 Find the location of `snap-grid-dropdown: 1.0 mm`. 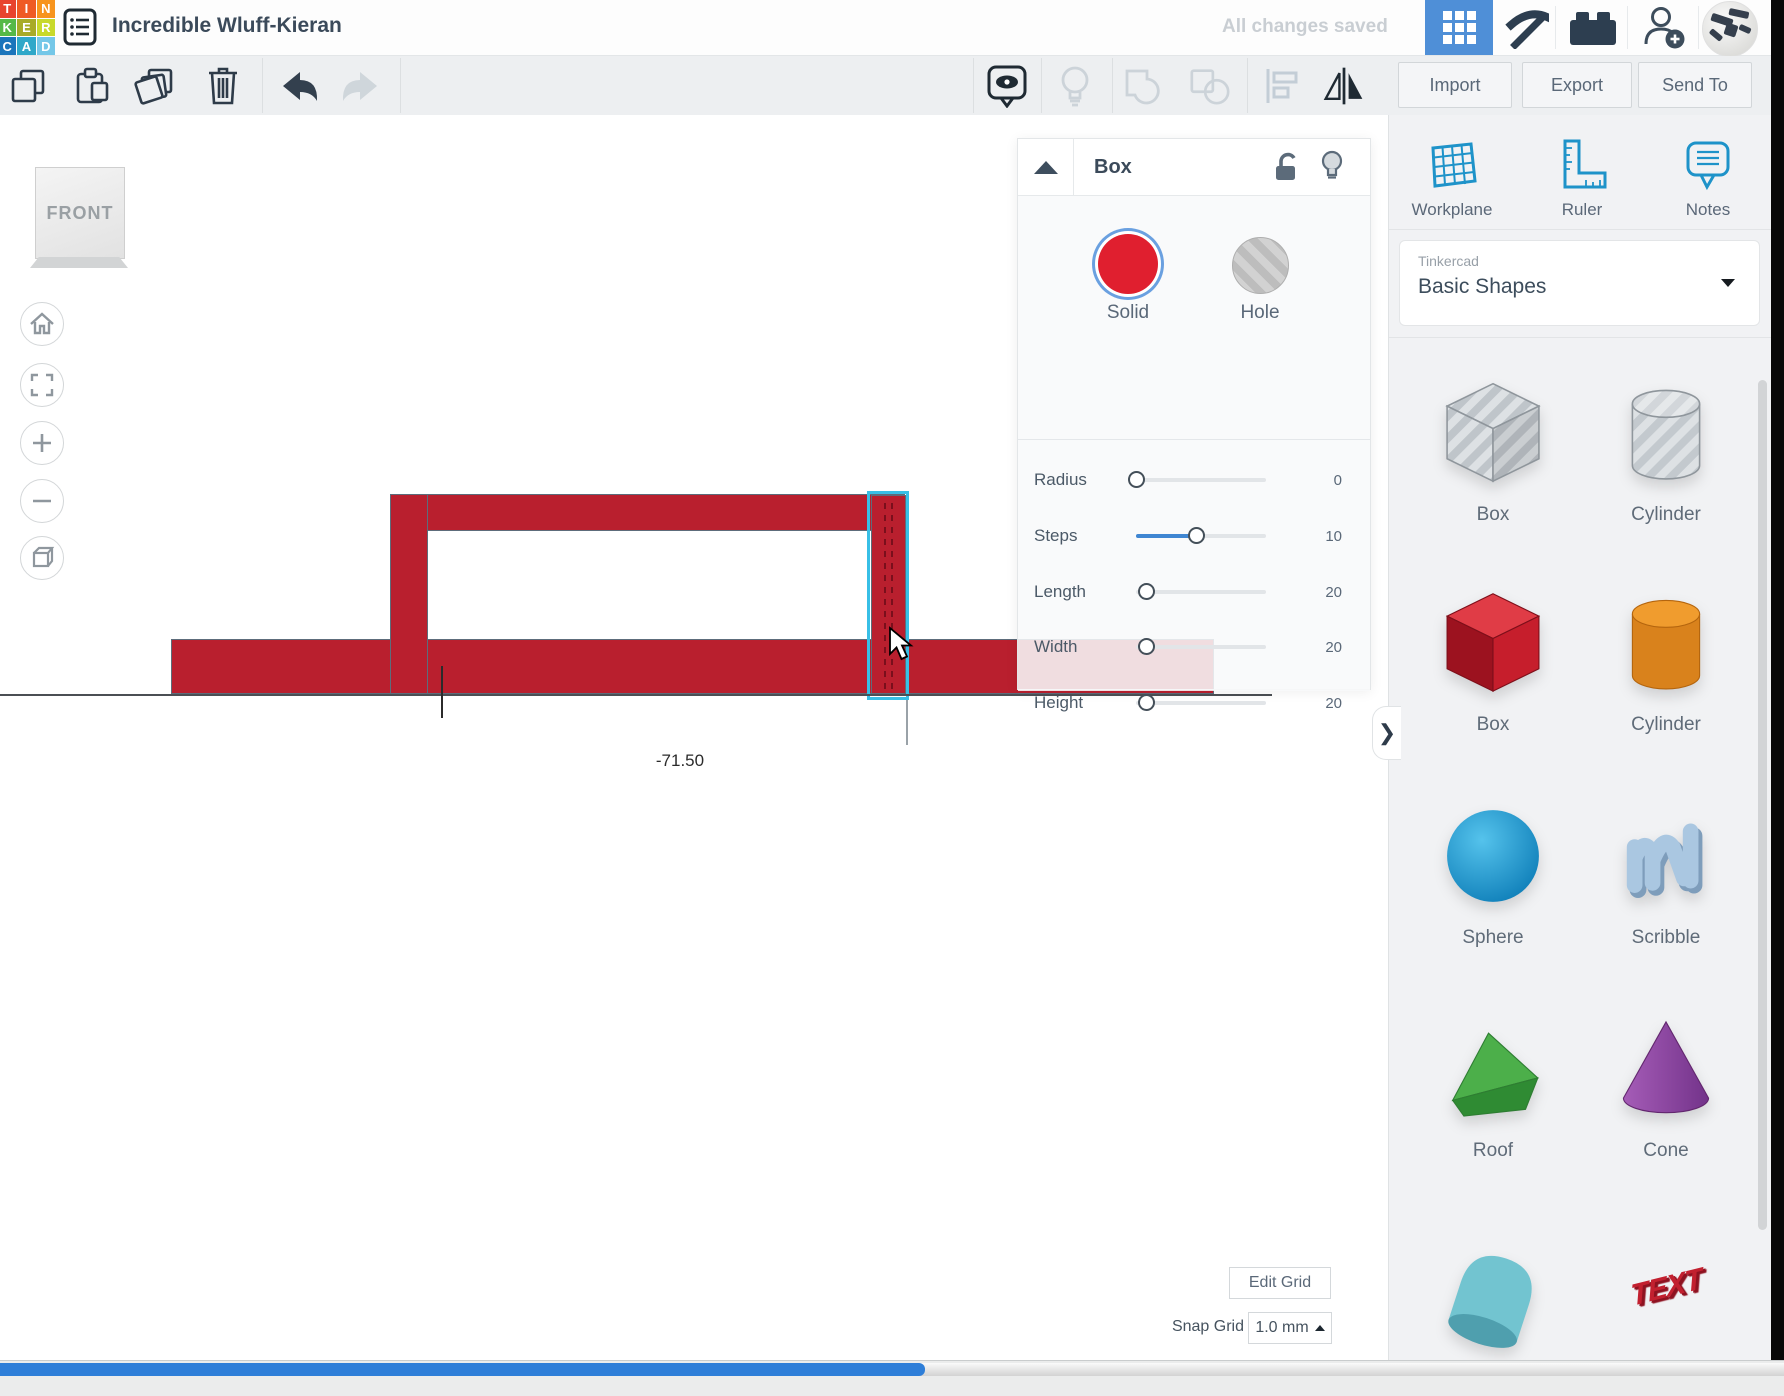

snap-grid-dropdown: 1.0 mm is located at coordinates (1290, 1328).